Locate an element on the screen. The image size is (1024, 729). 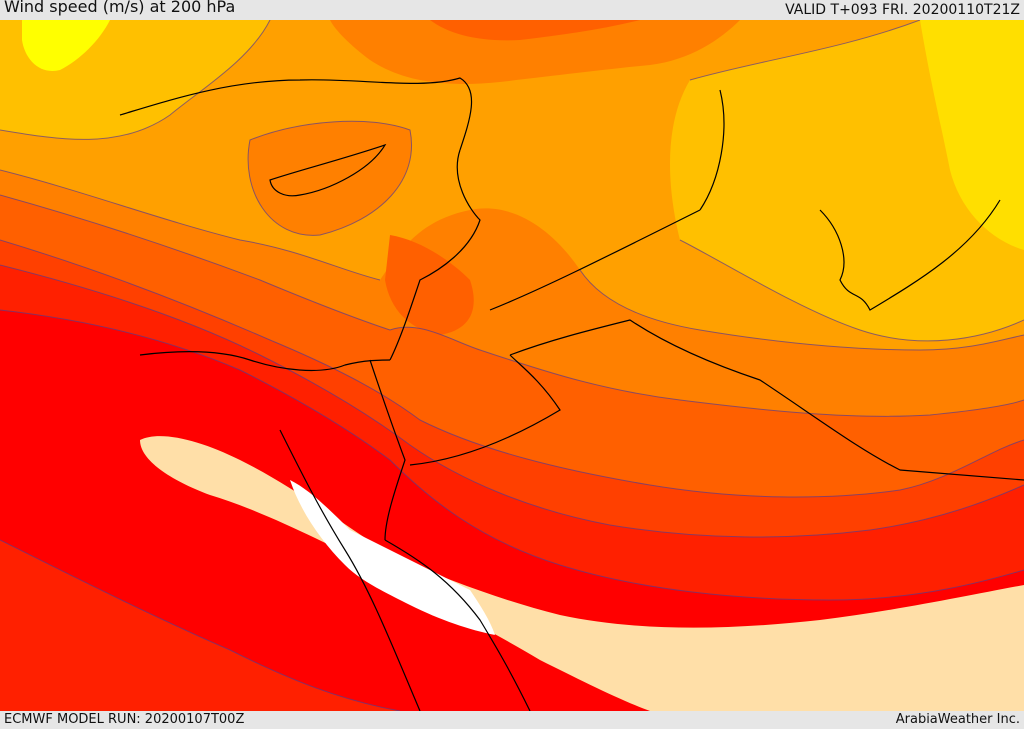
red-sea-west is located at coordinates (350, 570).